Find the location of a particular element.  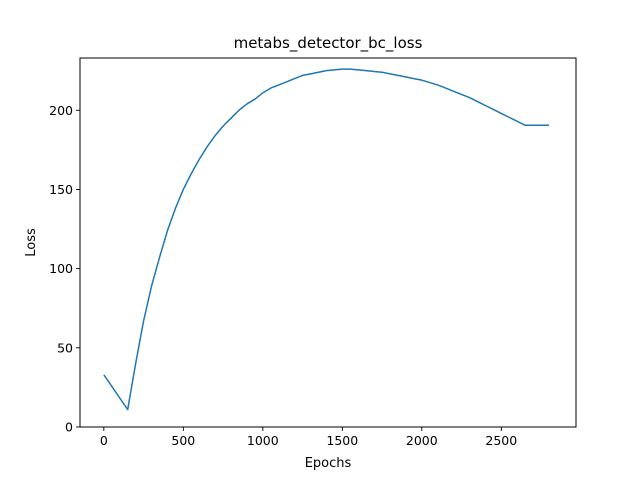

x-tick-label: 1500 is located at coordinates (342, 440).